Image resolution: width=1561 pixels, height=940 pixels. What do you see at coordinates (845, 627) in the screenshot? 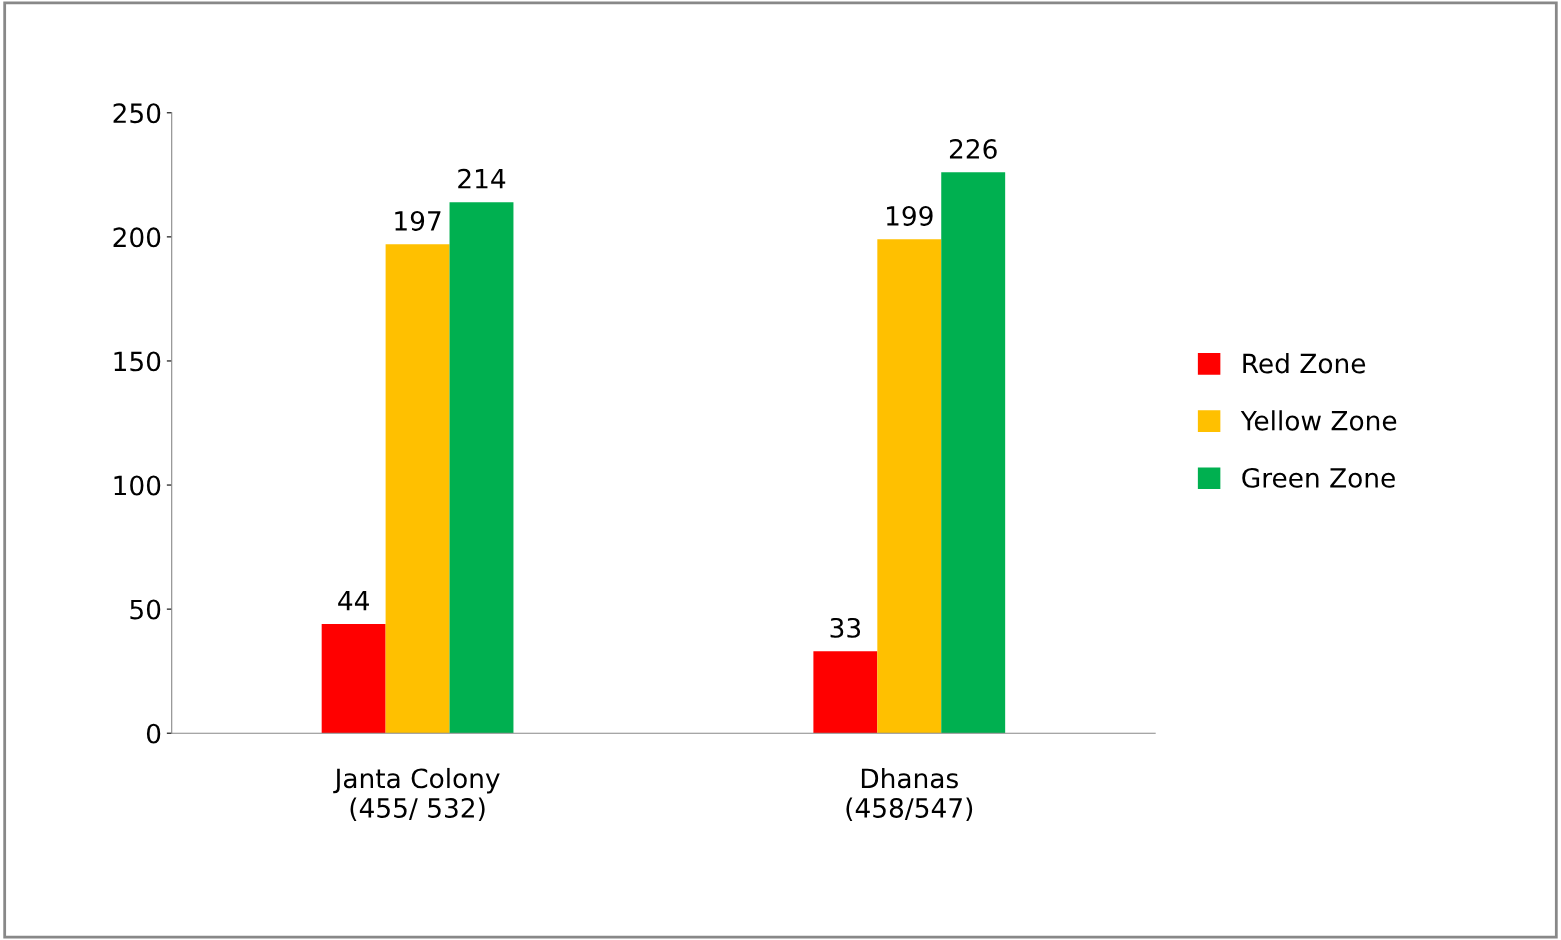
I see `data-label: 33` at bounding box center [845, 627].